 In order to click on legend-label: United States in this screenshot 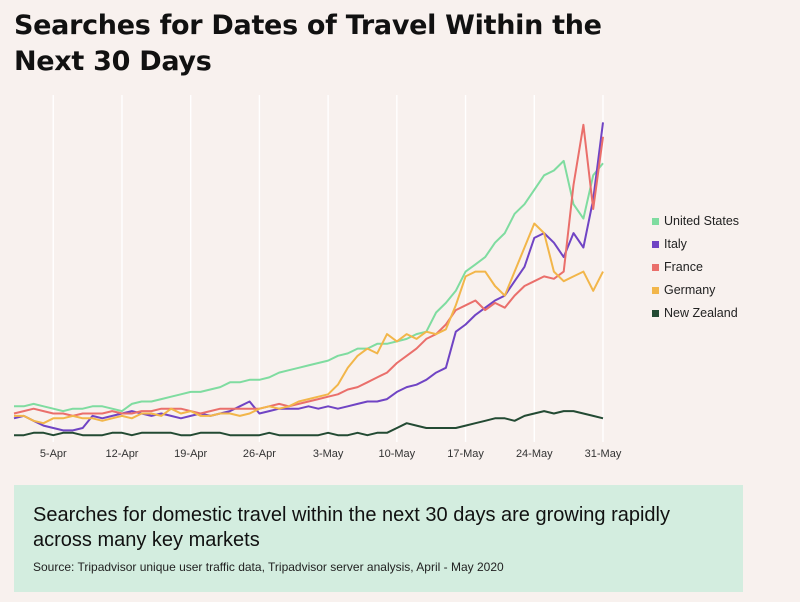, I will do `click(701, 221)`.